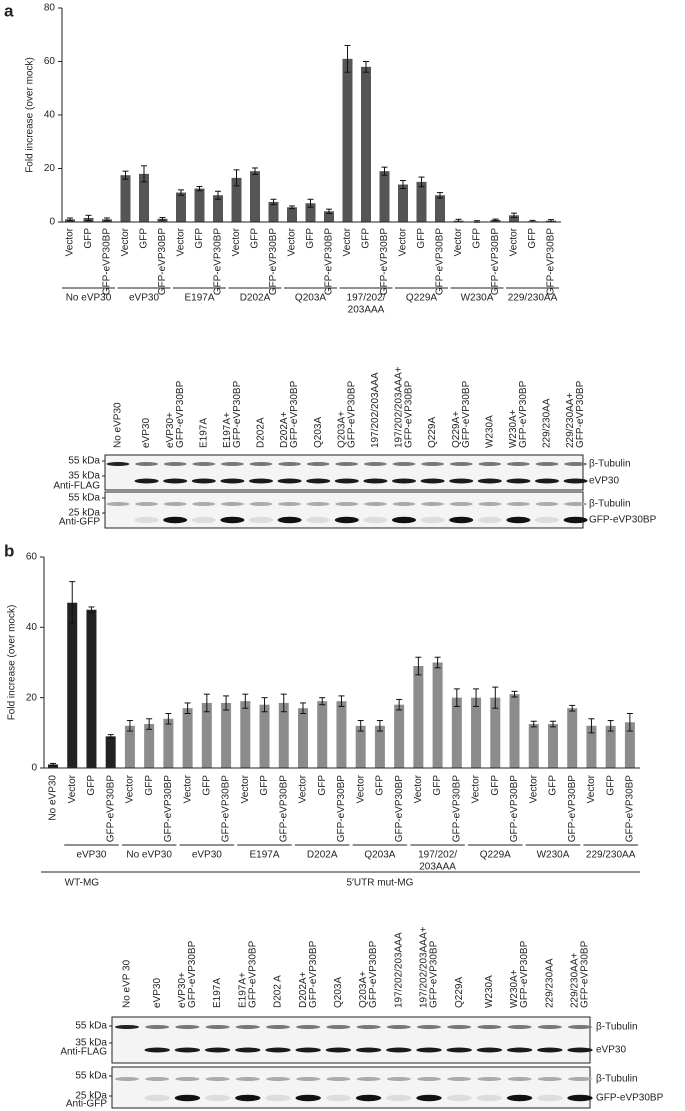 Image resolution: width=685 pixels, height=1111 pixels. Describe the element at coordinates (76, 486) in the screenshot. I see `antibody-label: Anti-FLAG` at that location.